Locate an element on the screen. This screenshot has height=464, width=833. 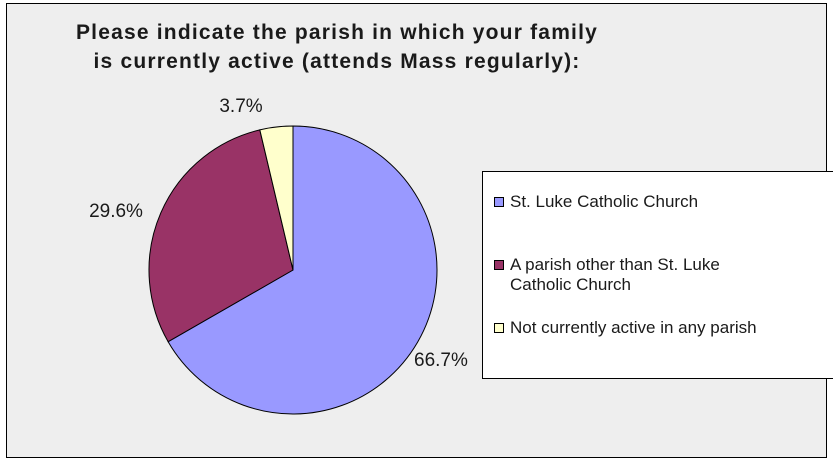
data-label-st-luke: 66.7% is located at coordinates (441, 360).